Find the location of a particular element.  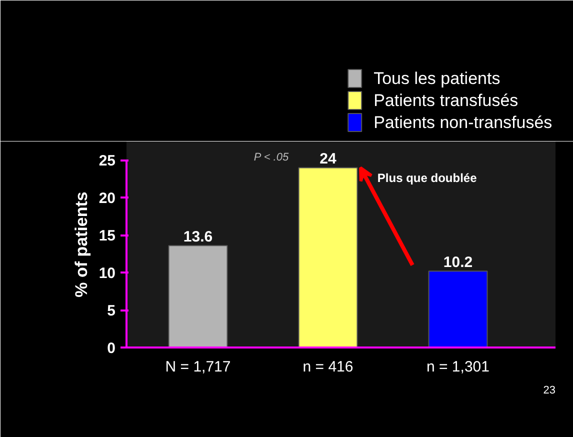

y-tick-label: 10 is located at coordinates (107, 273).